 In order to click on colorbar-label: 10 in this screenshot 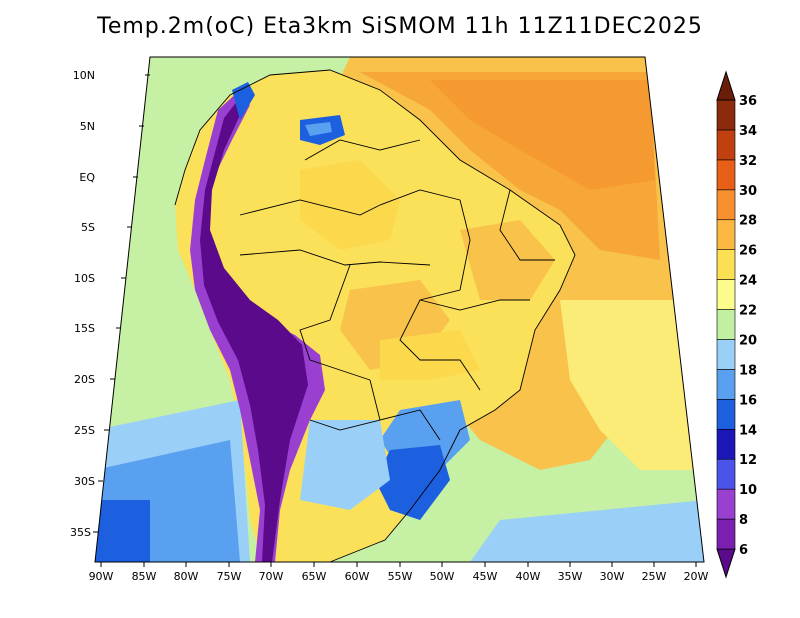, I will do `click(748, 490)`.